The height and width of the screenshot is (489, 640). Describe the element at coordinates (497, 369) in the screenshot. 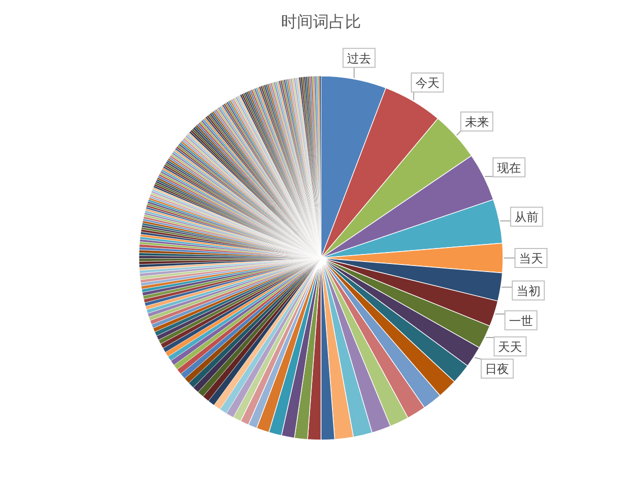

I see `slice-label: 日夜` at that location.